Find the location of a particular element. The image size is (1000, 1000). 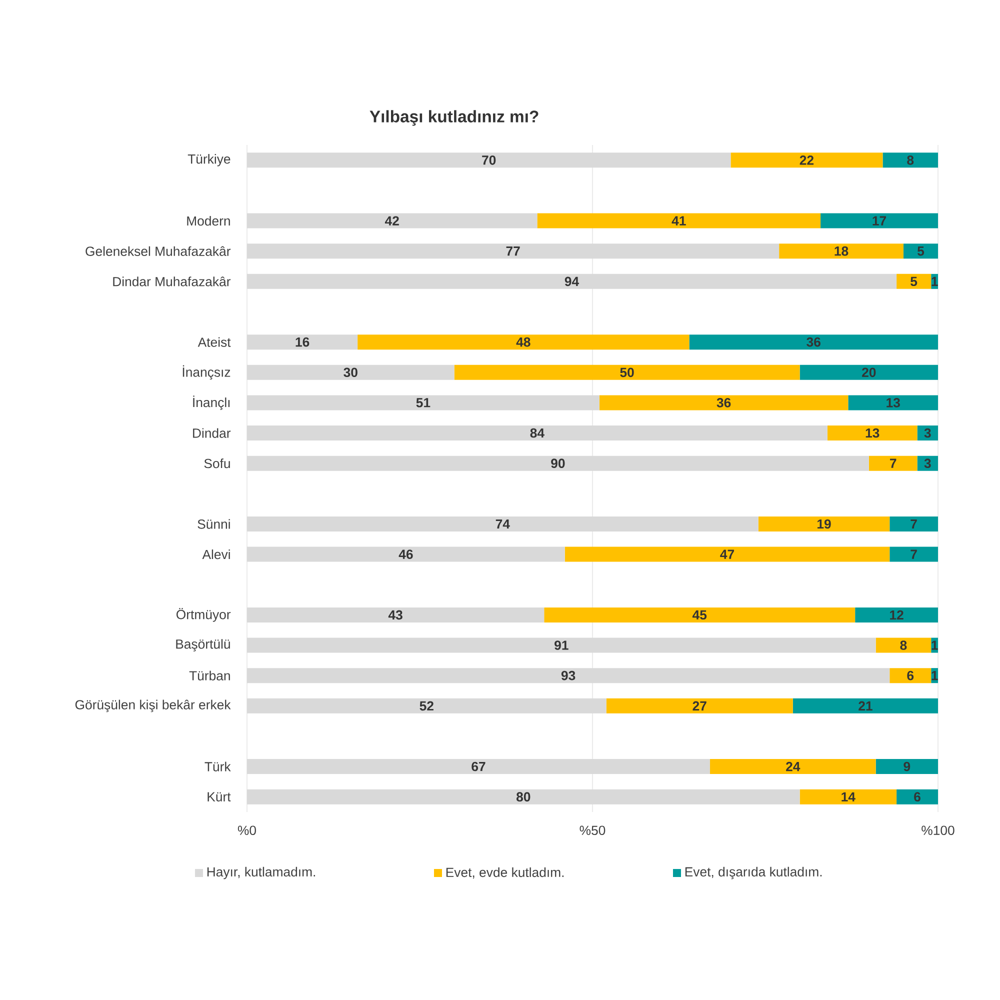

data-label: 93 is located at coordinates (568, 675).